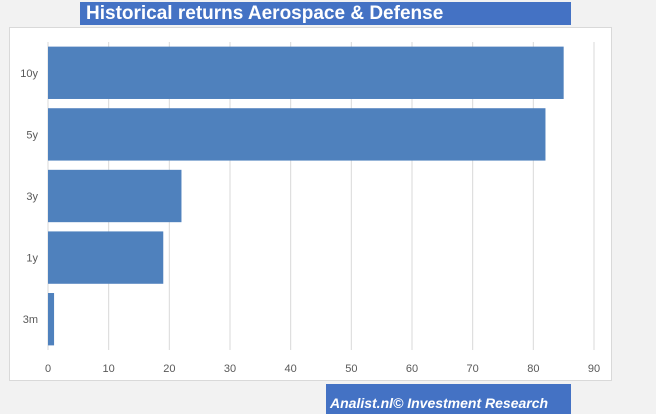  Describe the element at coordinates (106, 257) in the screenshot. I see `bar-1y` at that location.